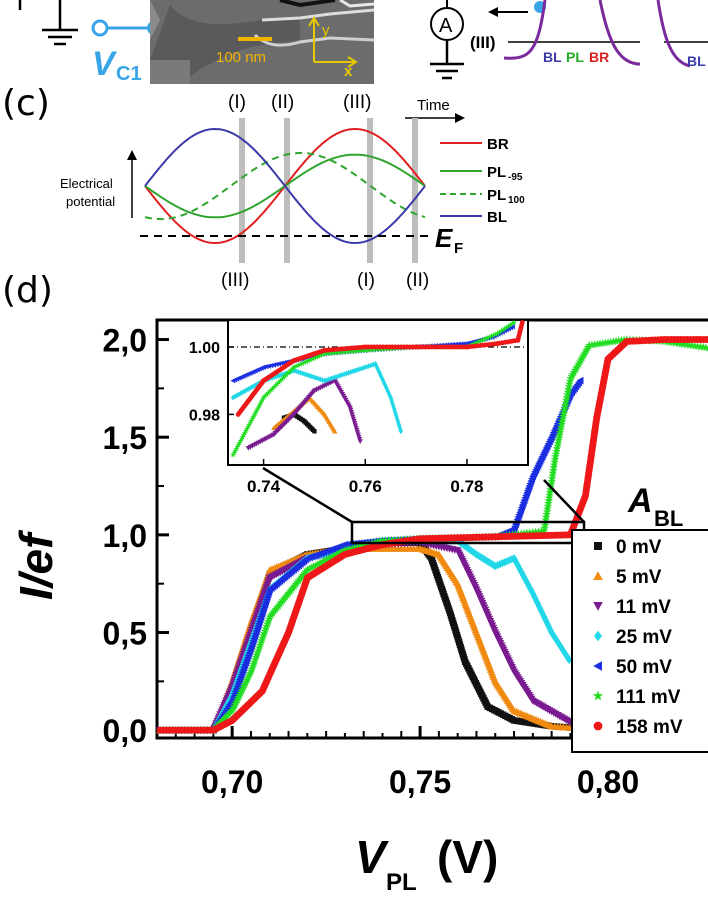 The height and width of the screenshot is (917, 708). What do you see at coordinates (204, 348) in the screenshot?
I see `inset-ytick-label: 1.00` at bounding box center [204, 348].